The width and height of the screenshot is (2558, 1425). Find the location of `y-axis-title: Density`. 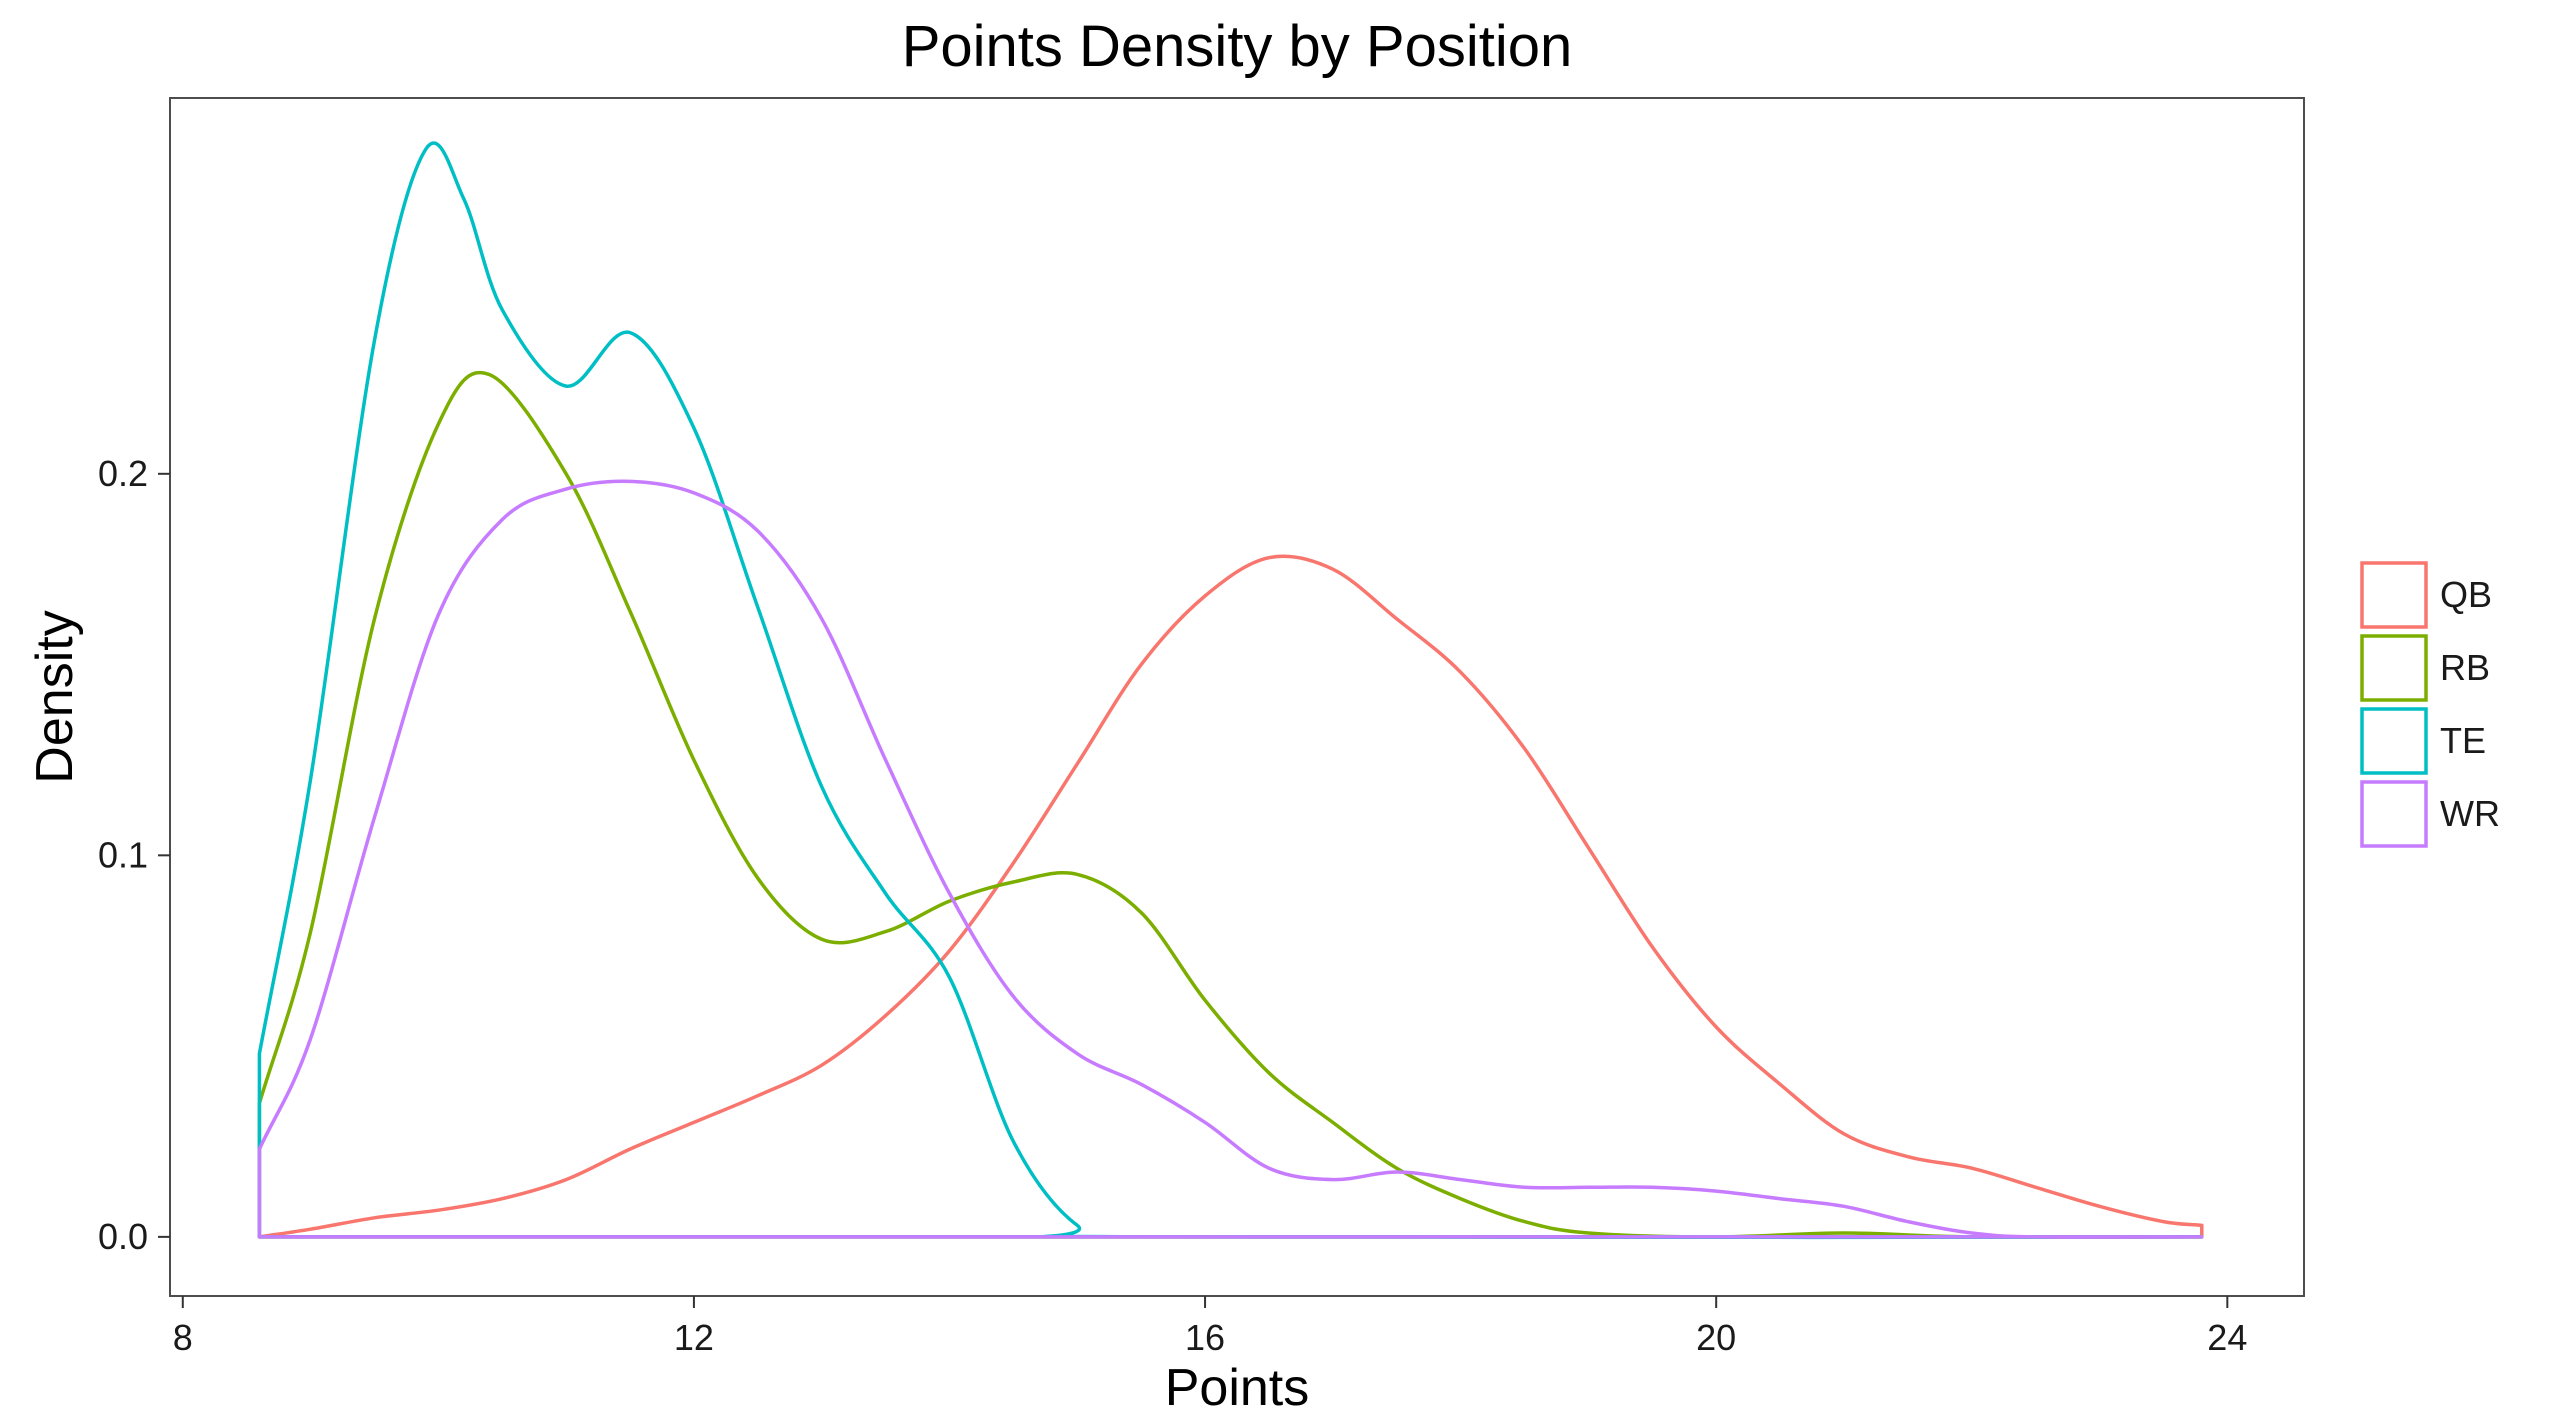

y-axis-title: Density is located at coordinates (55, 696).